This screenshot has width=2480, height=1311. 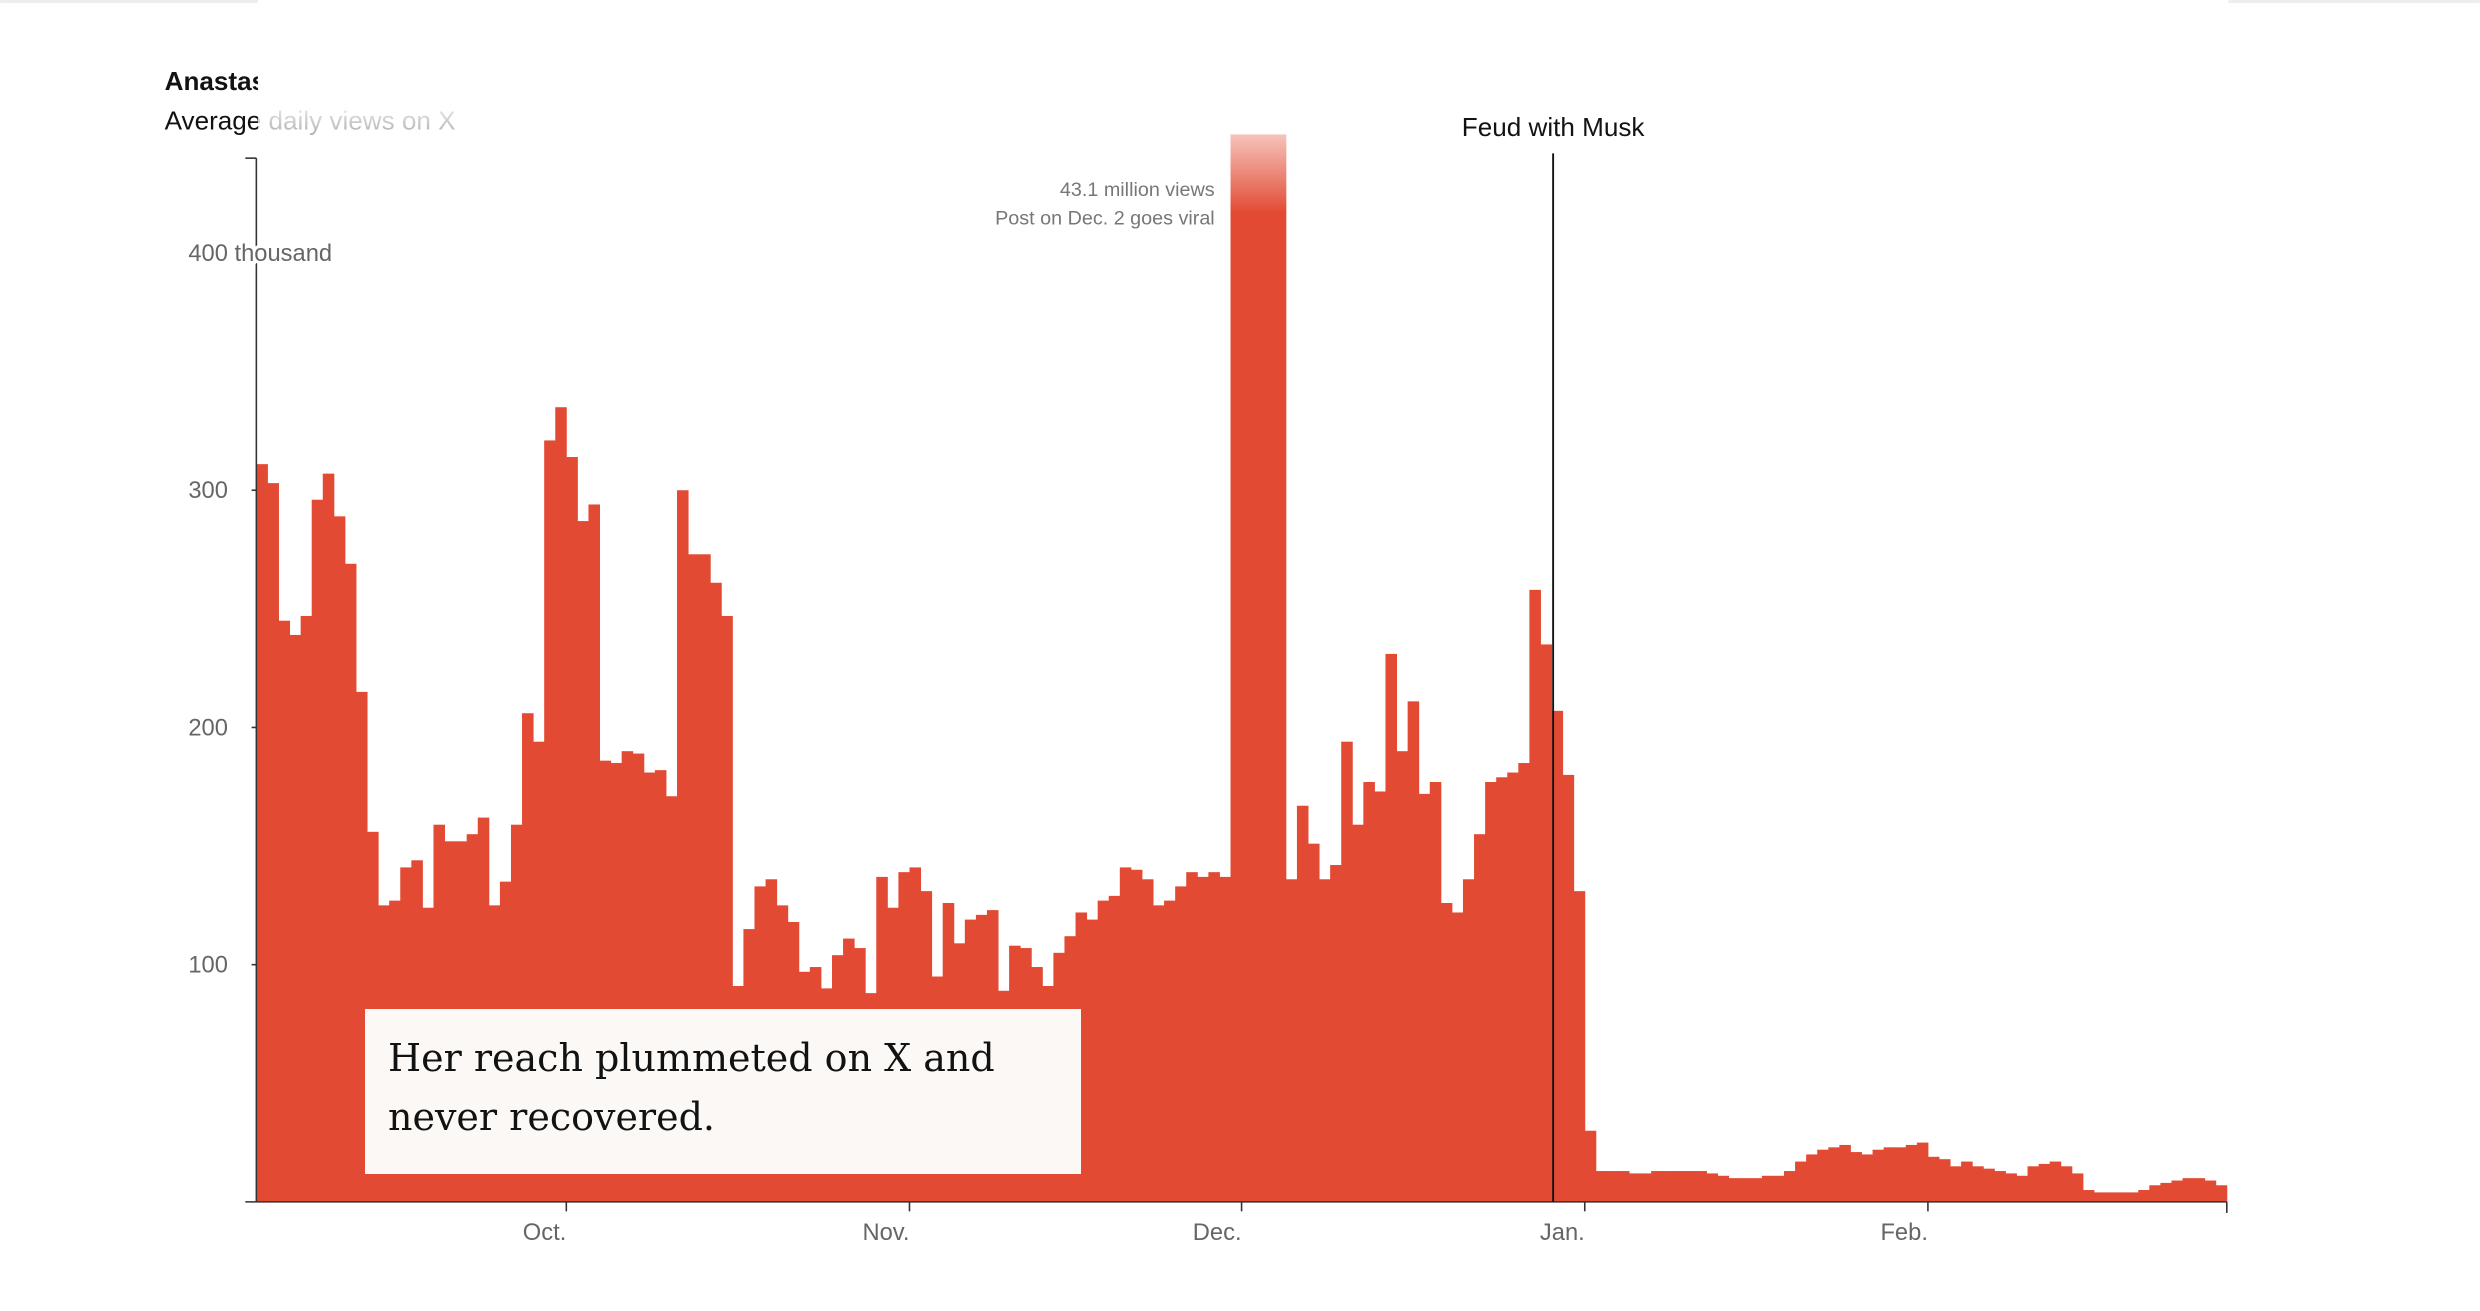 I want to click on x-tick-label: Nov., so click(x=885, y=1233).